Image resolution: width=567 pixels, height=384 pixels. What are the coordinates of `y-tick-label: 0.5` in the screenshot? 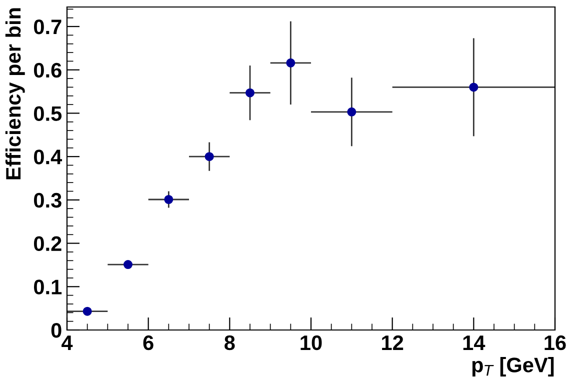 It's located at (48, 113).